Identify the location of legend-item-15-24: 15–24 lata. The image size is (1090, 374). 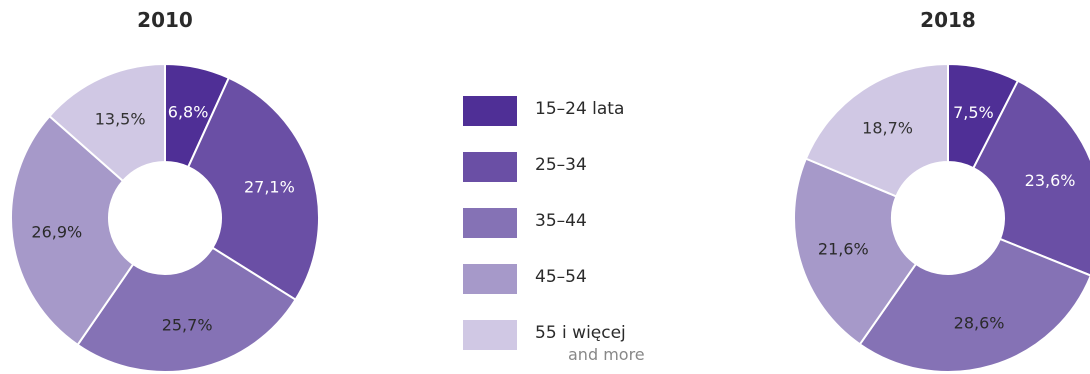
(573, 116).